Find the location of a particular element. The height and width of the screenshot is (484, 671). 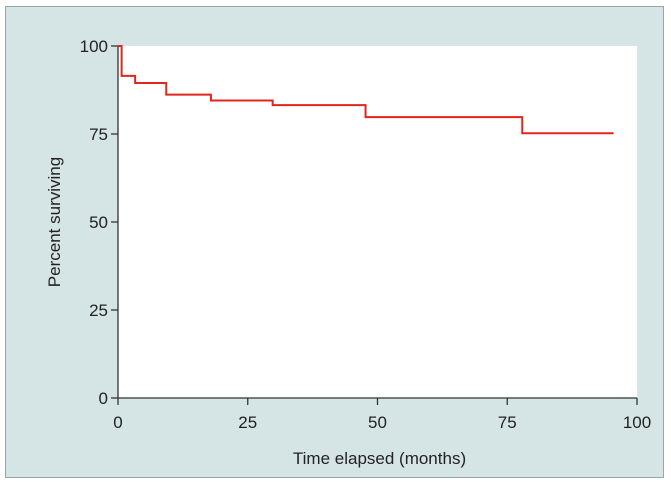

y-tick-label-25: 25 is located at coordinates (98, 310).